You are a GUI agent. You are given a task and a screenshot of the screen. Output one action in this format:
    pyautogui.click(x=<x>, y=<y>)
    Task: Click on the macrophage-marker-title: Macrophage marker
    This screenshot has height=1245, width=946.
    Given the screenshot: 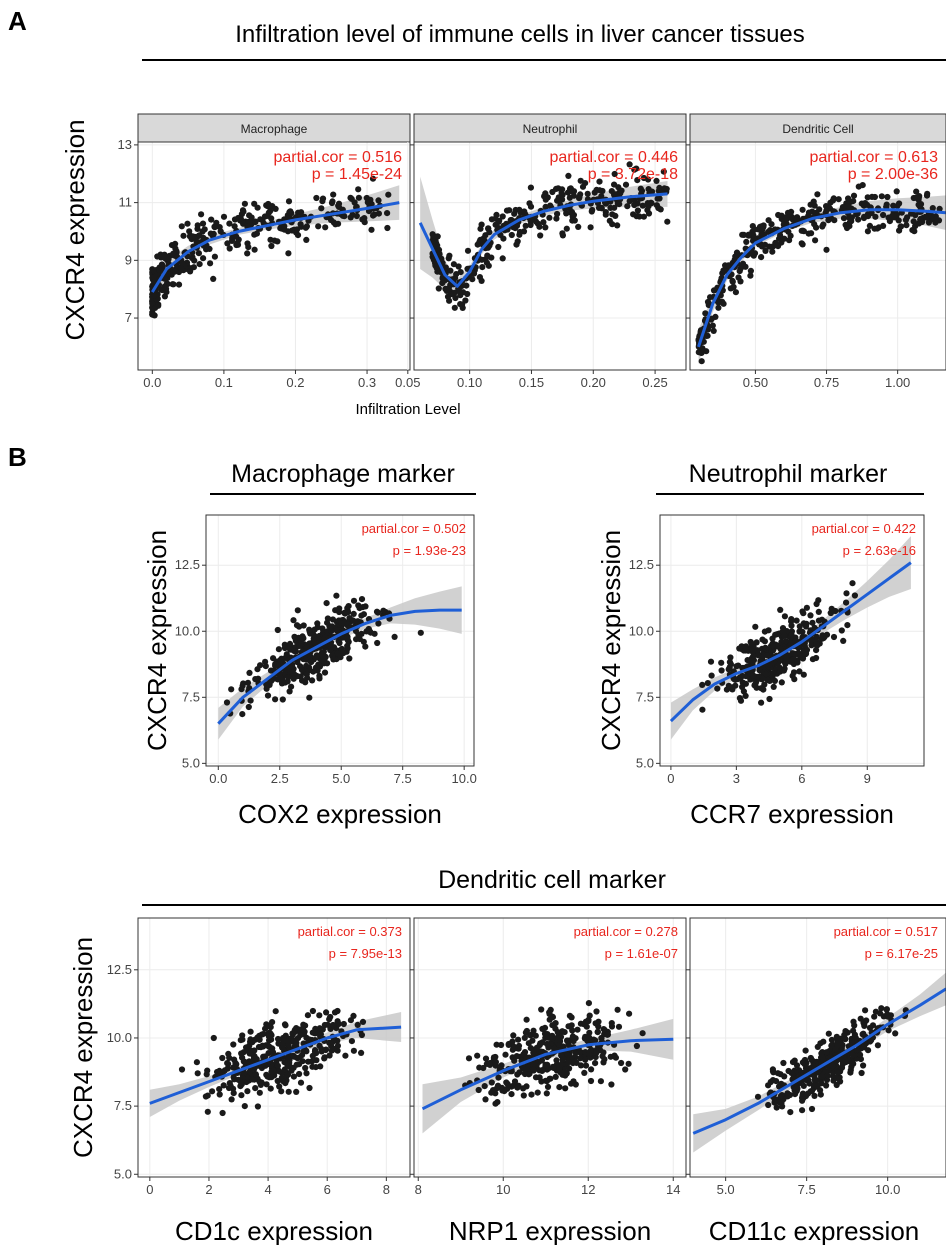 What is the action you would take?
    pyautogui.click(x=343, y=474)
    